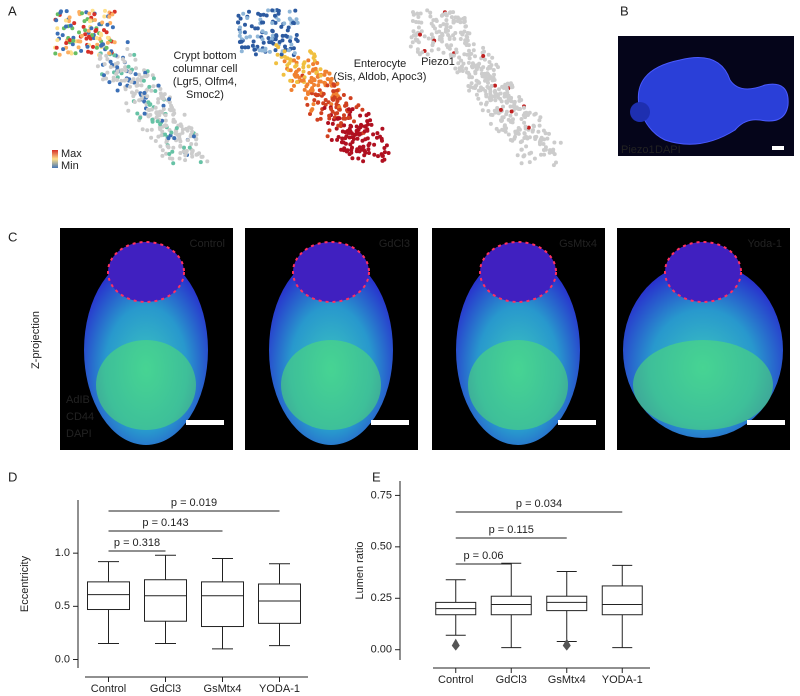 The width and height of the screenshot is (800, 696). Describe the element at coordinates (668, 150) in the screenshot. I see `channel-dapi: DAPI` at that location.